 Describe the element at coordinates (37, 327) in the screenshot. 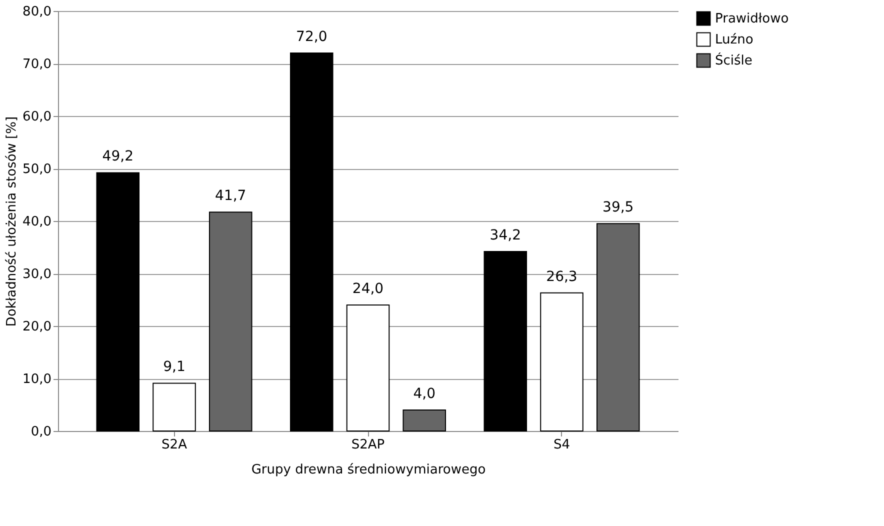

I see `y-tick-label: 20,0` at that location.